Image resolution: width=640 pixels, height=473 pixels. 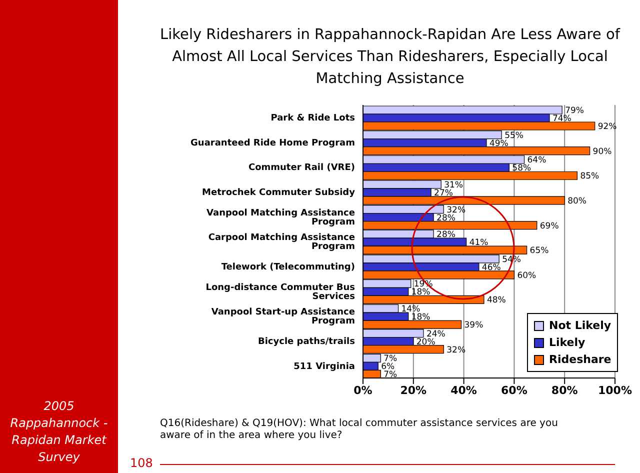 What do you see at coordinates (283, 317) in the screenshot?
I see `y-tick-label: Vanpool Start-up Assistance Program` at bounding box center [283, 317].